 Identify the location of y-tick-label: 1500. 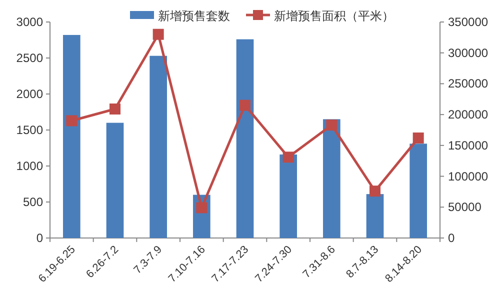
(30, 130).